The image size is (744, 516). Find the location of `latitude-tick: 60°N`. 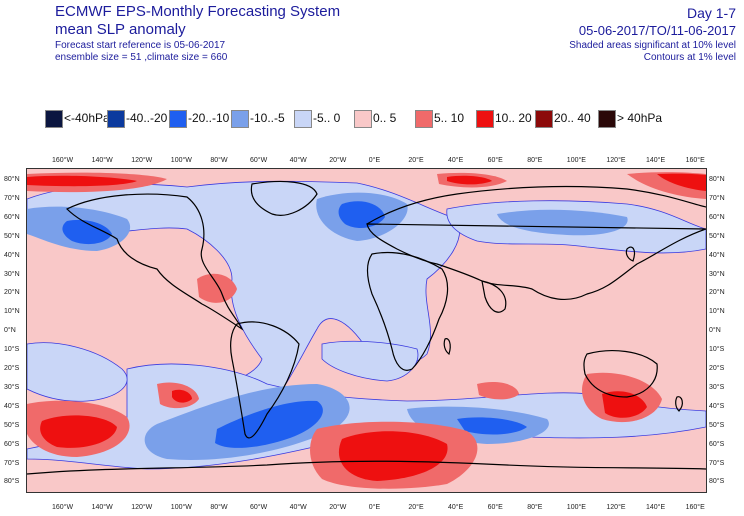

latitude-tick: 60°N is located at coordinates (12, 217).